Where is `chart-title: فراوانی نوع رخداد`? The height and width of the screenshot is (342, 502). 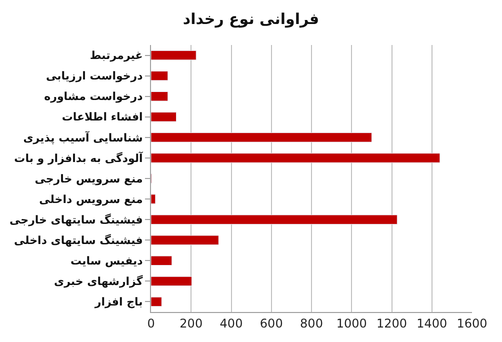 chart-title: فراوانی نوع رخداد is located at coordinates (251, 19).